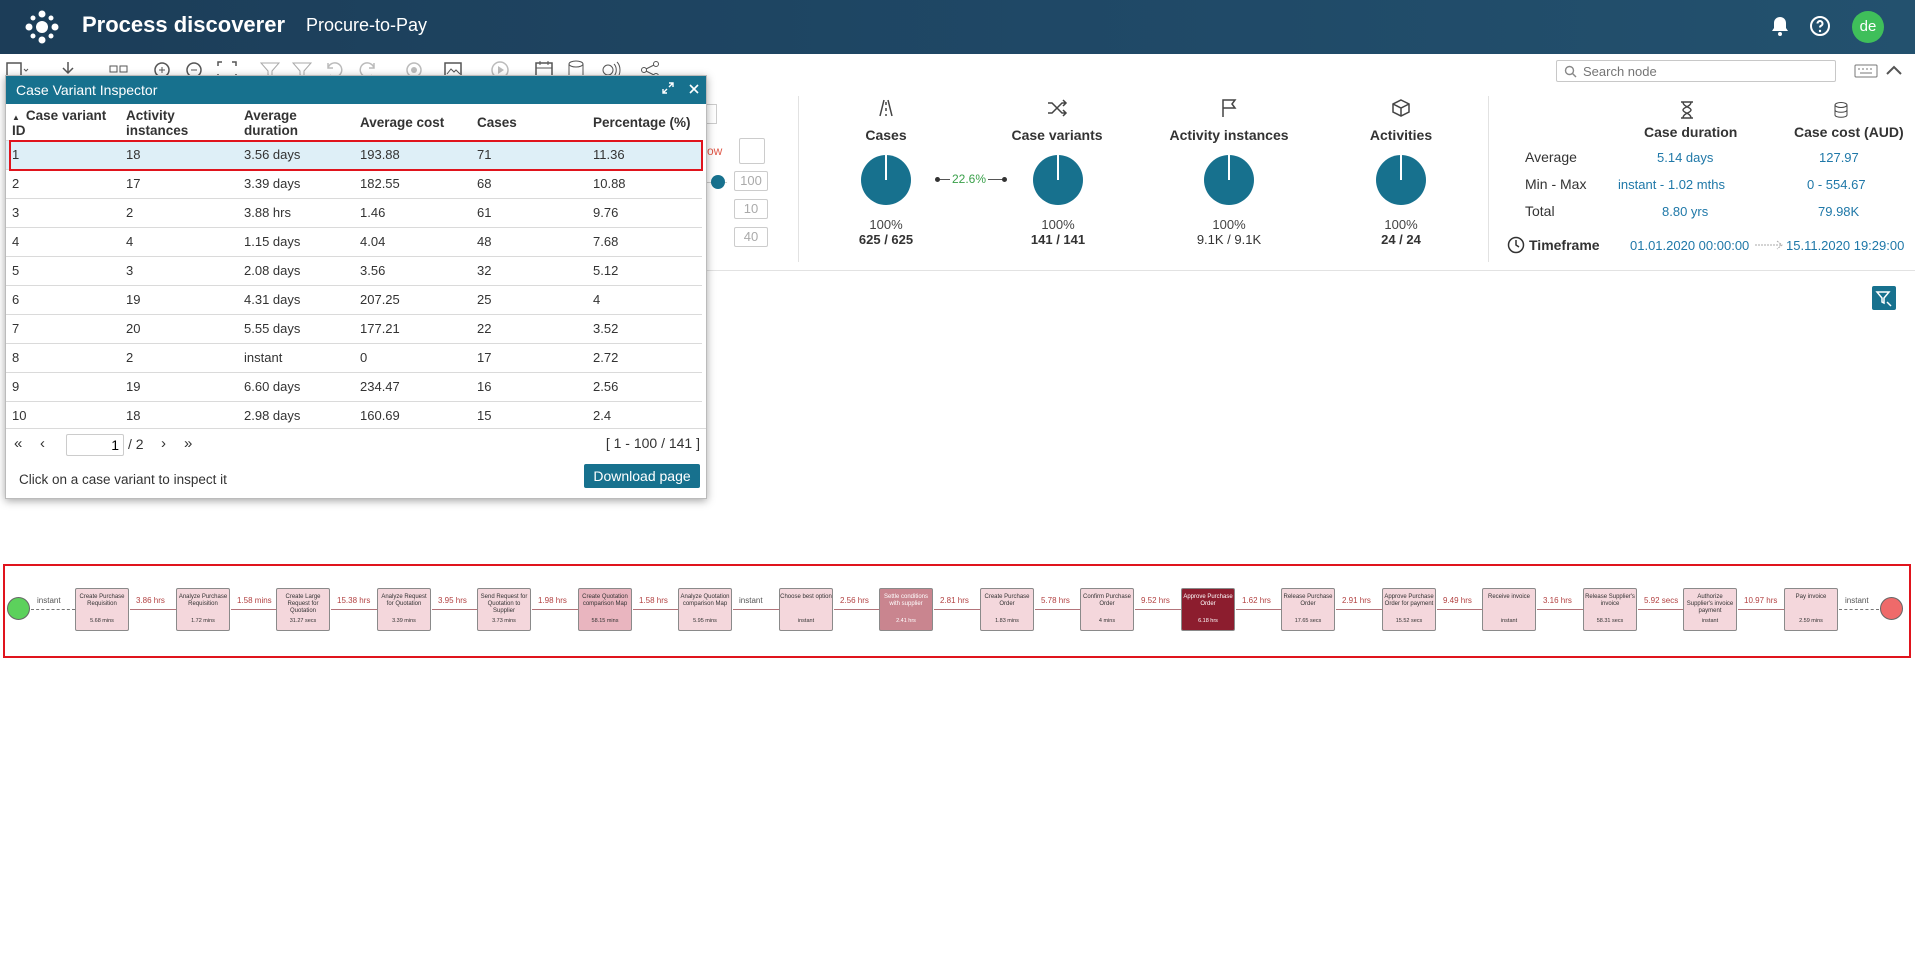 This screenshot has width=1915, height=964. Describe the element at coordinates (412, 154) in the screenshot. I see `table-cell: 193.88` at that location.